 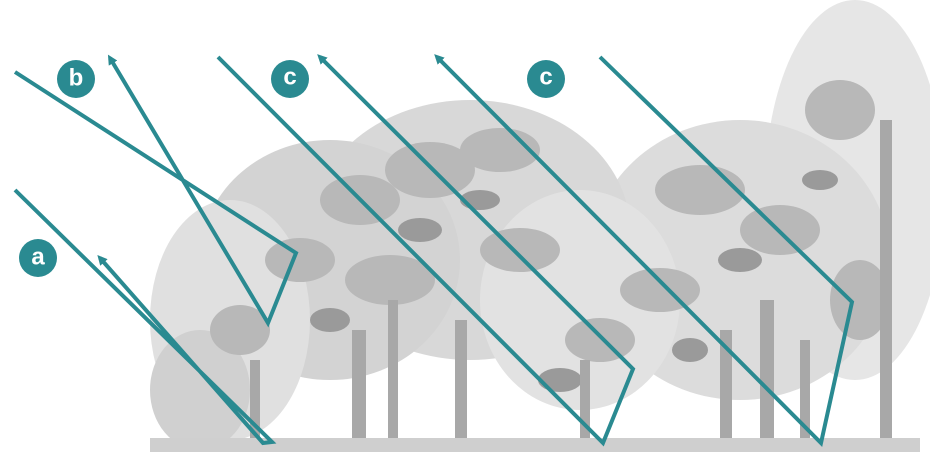 I want to click on badge-b: b, so click(x=76, y=79).